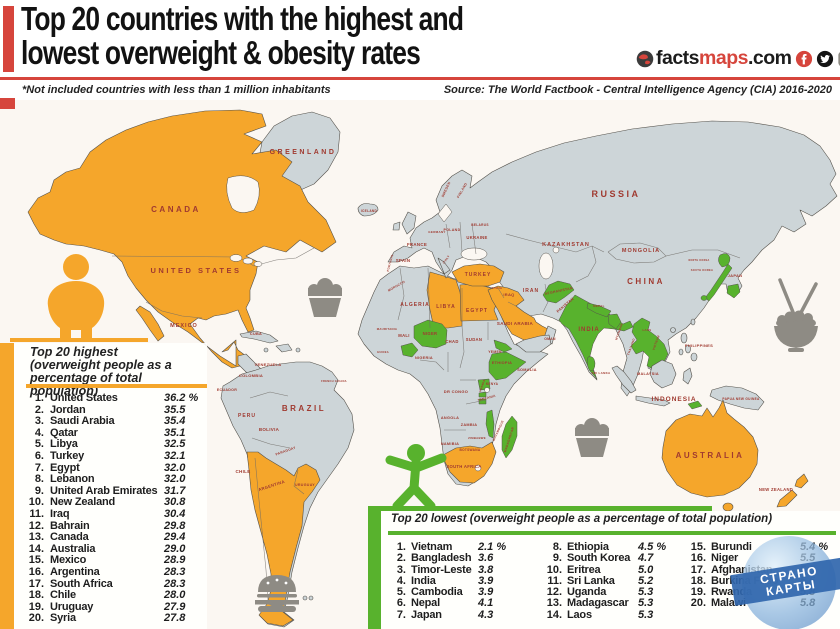 This screenshot has height=629, width=840. Describe the element at coordinates (111, 468) in the screenshot. I see `list-item: 7. Egypt 32.0` at that location.